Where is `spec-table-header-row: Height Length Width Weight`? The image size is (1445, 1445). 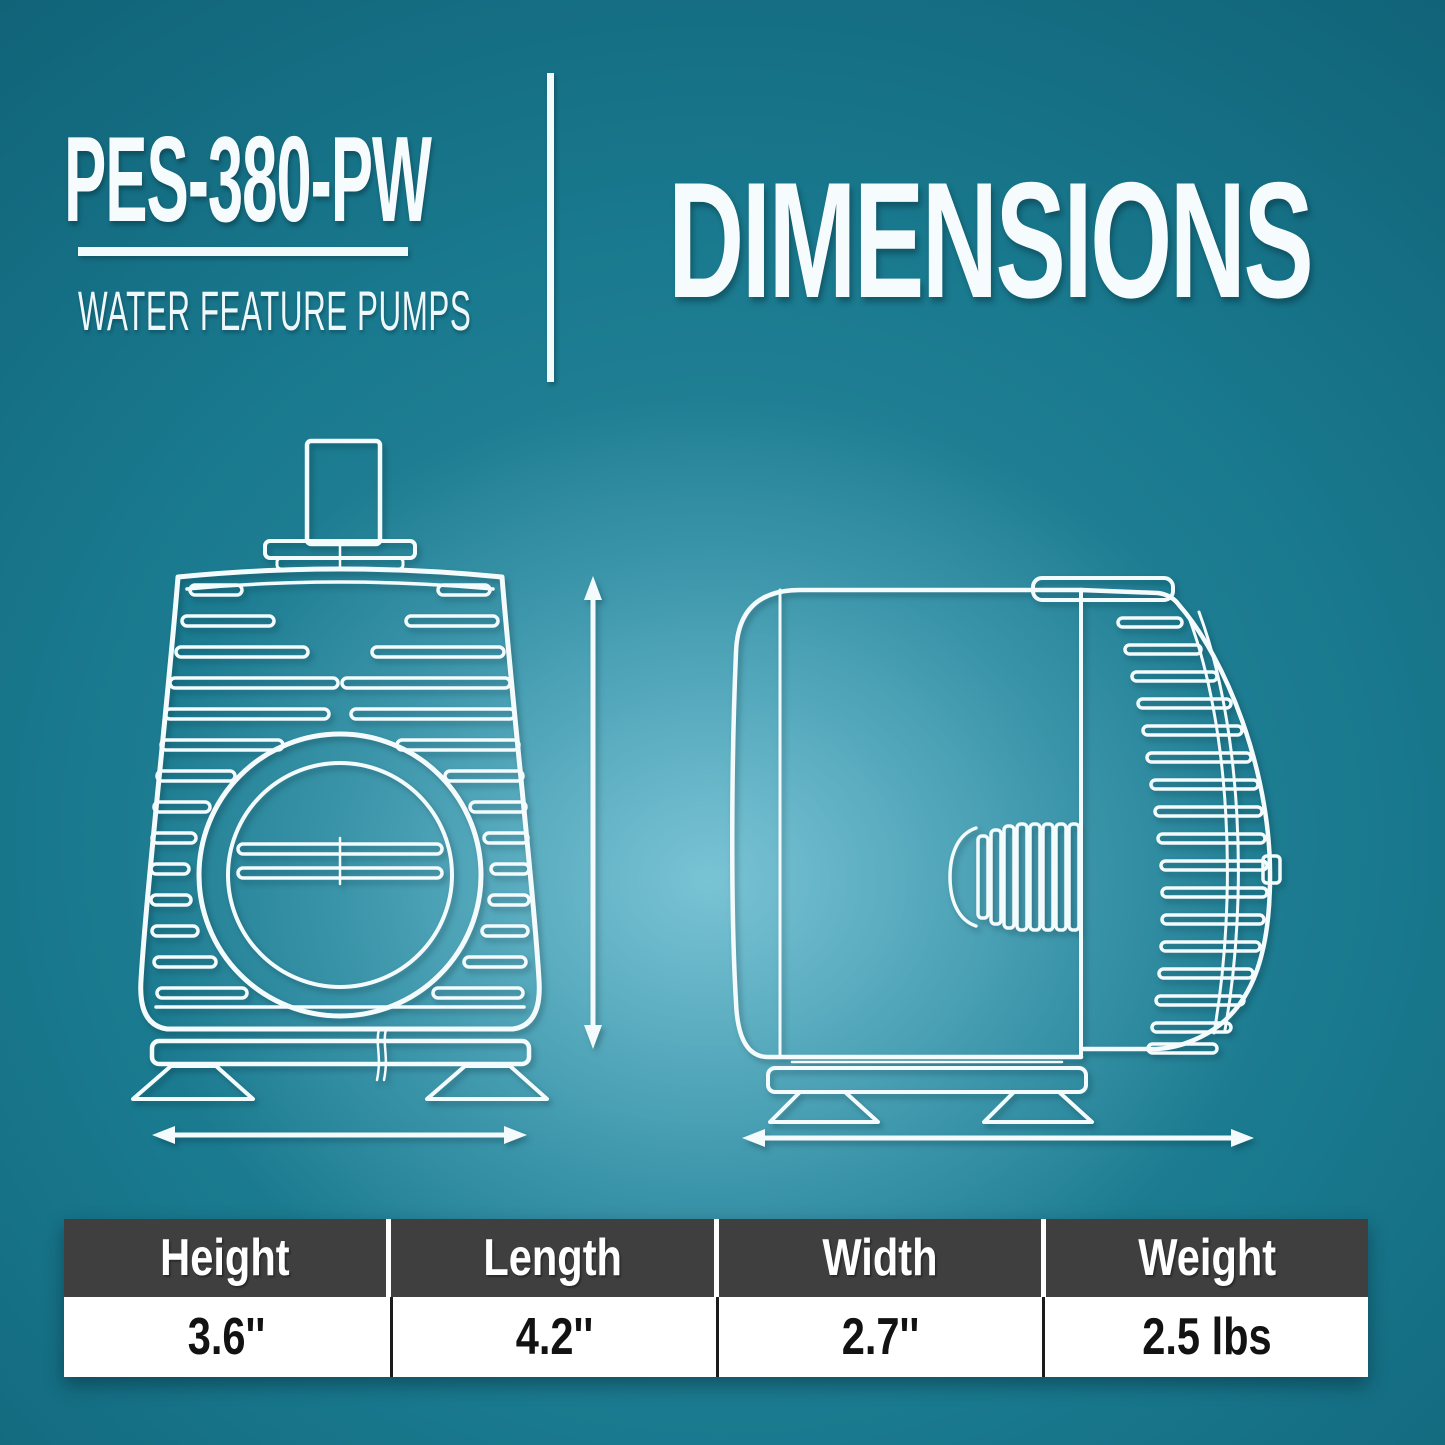
spec-table-header-row: Height Length Width Weight is located at coordinates (716, 1258).